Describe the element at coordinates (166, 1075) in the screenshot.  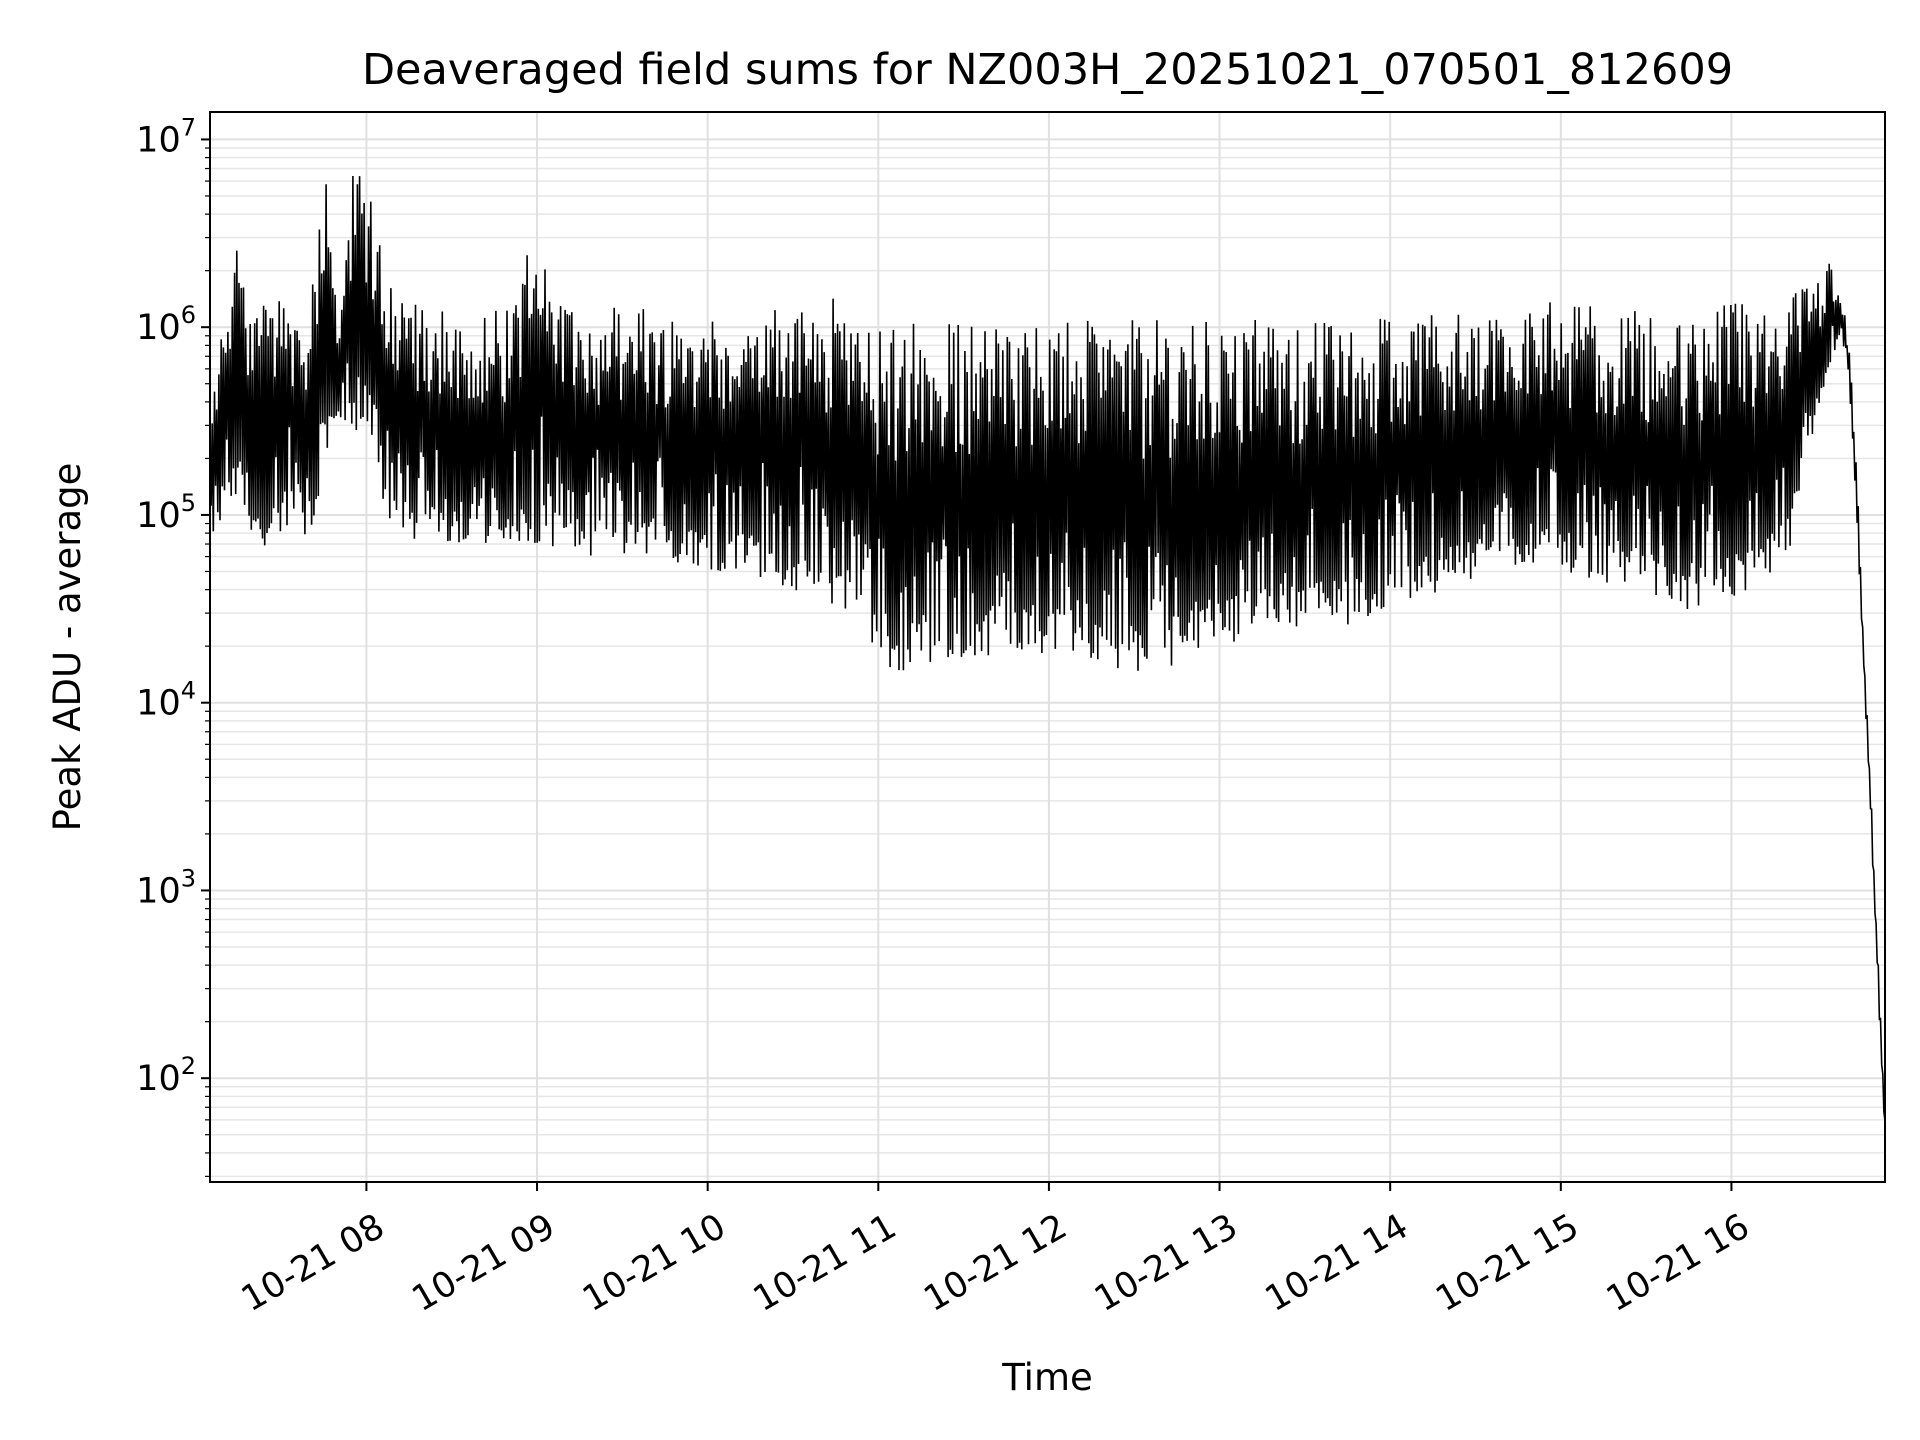
I see `y-tick-label: 10²` at that location.